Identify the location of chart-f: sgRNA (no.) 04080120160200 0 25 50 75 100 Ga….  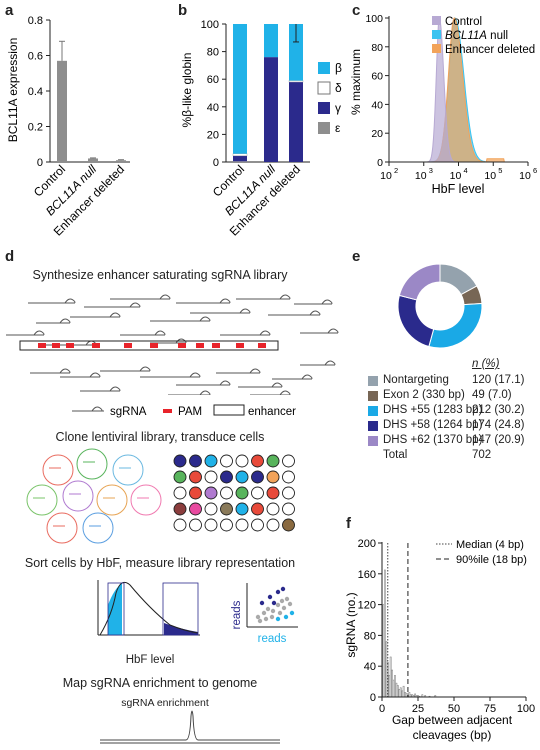
(440, 640).